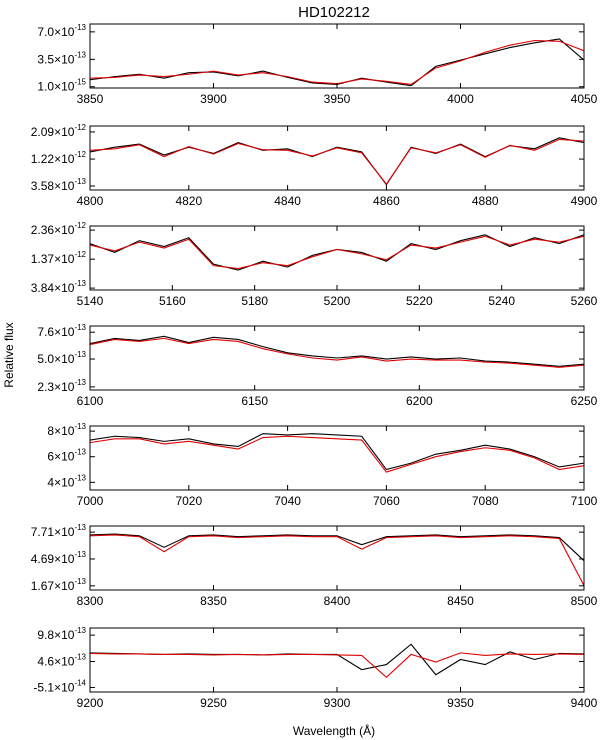 This screenshot has height=740, width=600. Describe the element at coordinates (386, 201) in the screenshot. I see `x-tick-label: 4860` at that location.